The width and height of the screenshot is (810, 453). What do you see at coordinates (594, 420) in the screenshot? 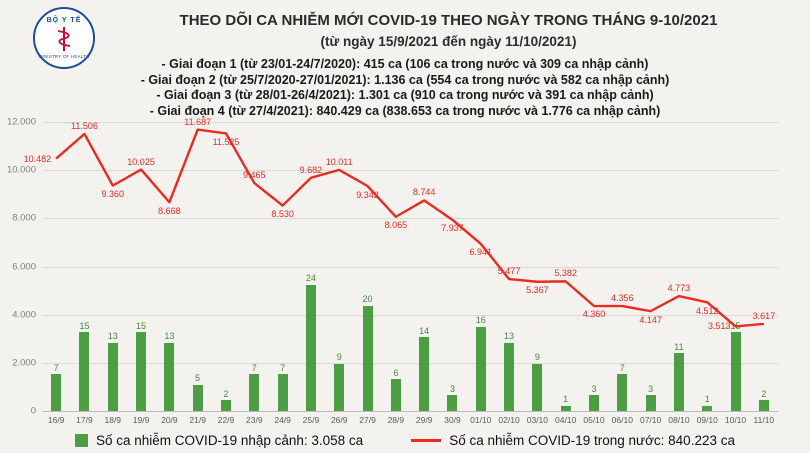
I see `x-axis-date-label: 05/10` at bounding box center [594, 420].